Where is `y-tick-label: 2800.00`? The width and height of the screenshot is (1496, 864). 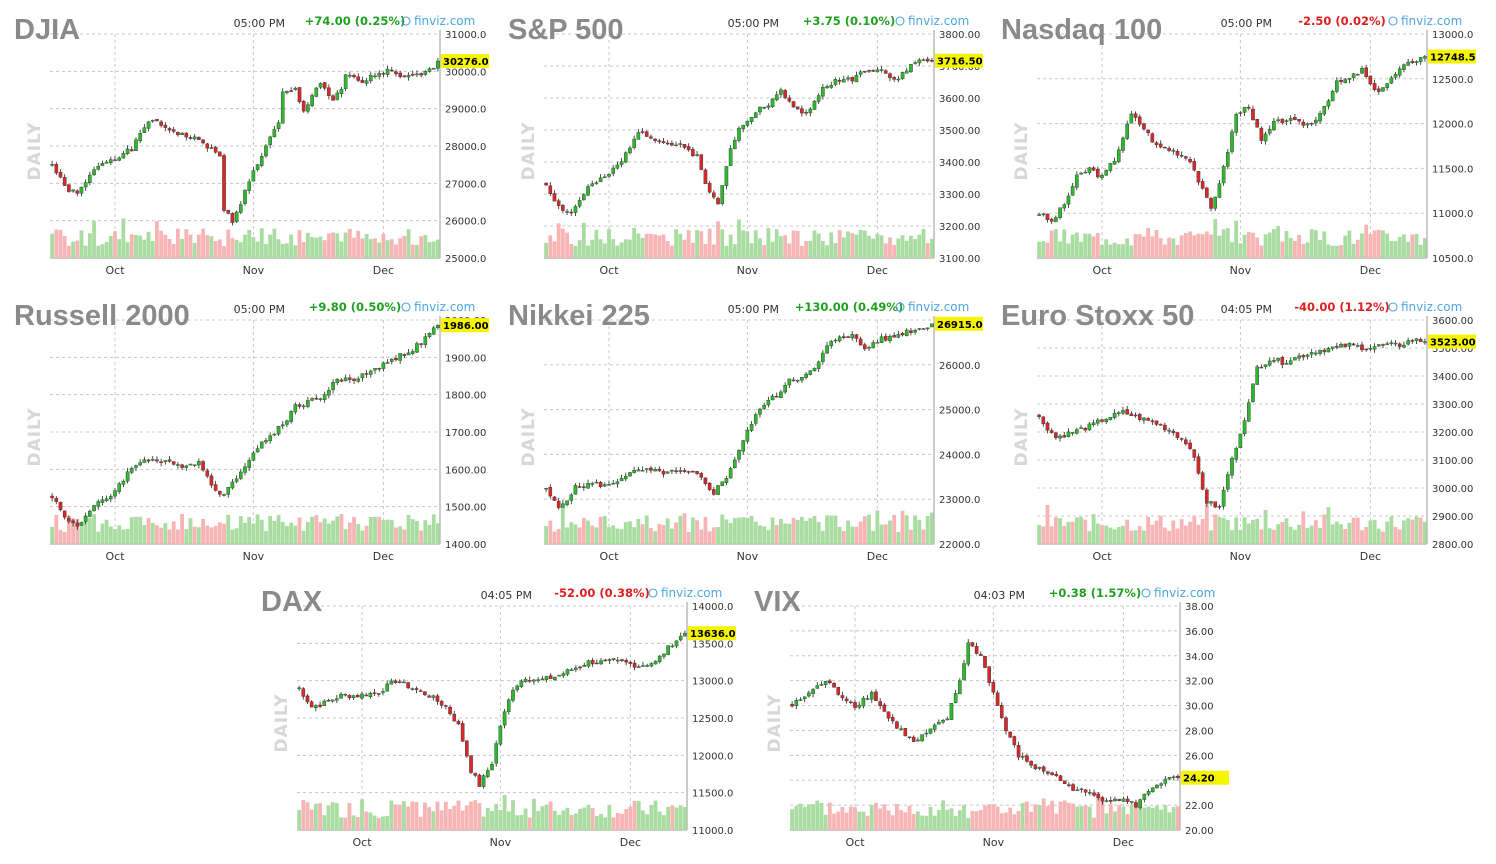
y-tick-label: 2800.00 is located at coordinates (1452, 545).